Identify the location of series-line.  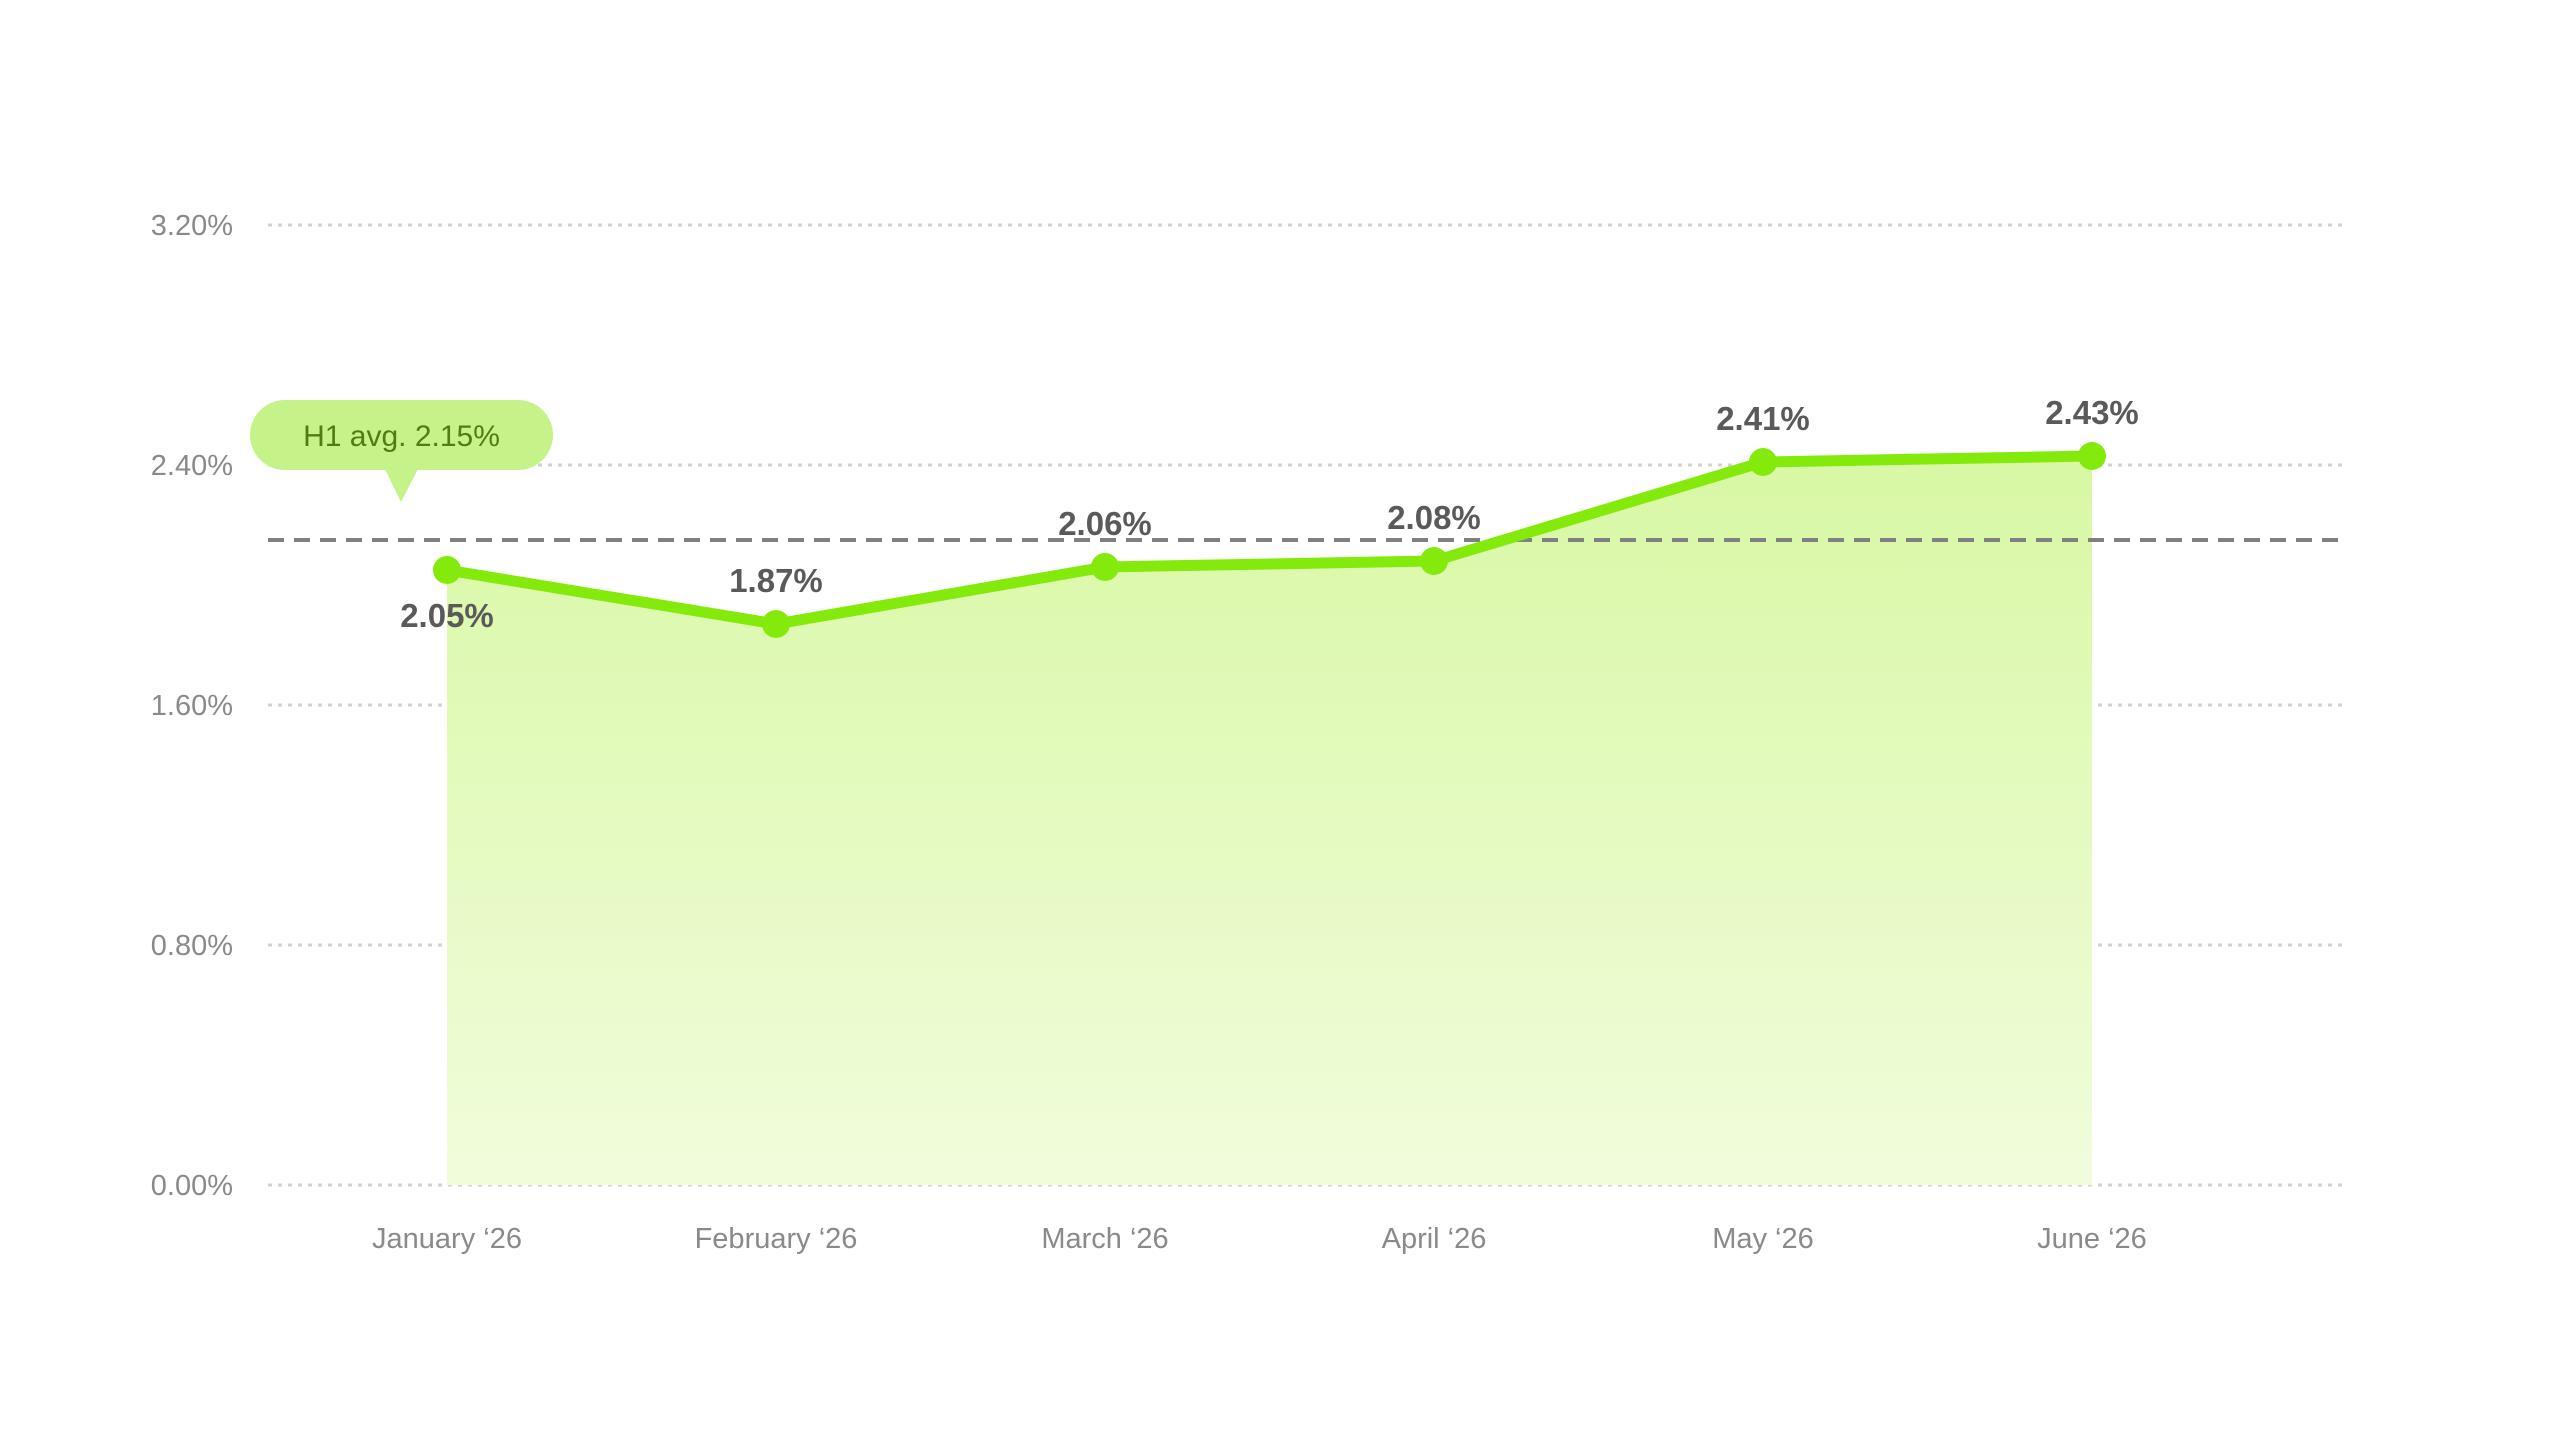
(1269, 540).